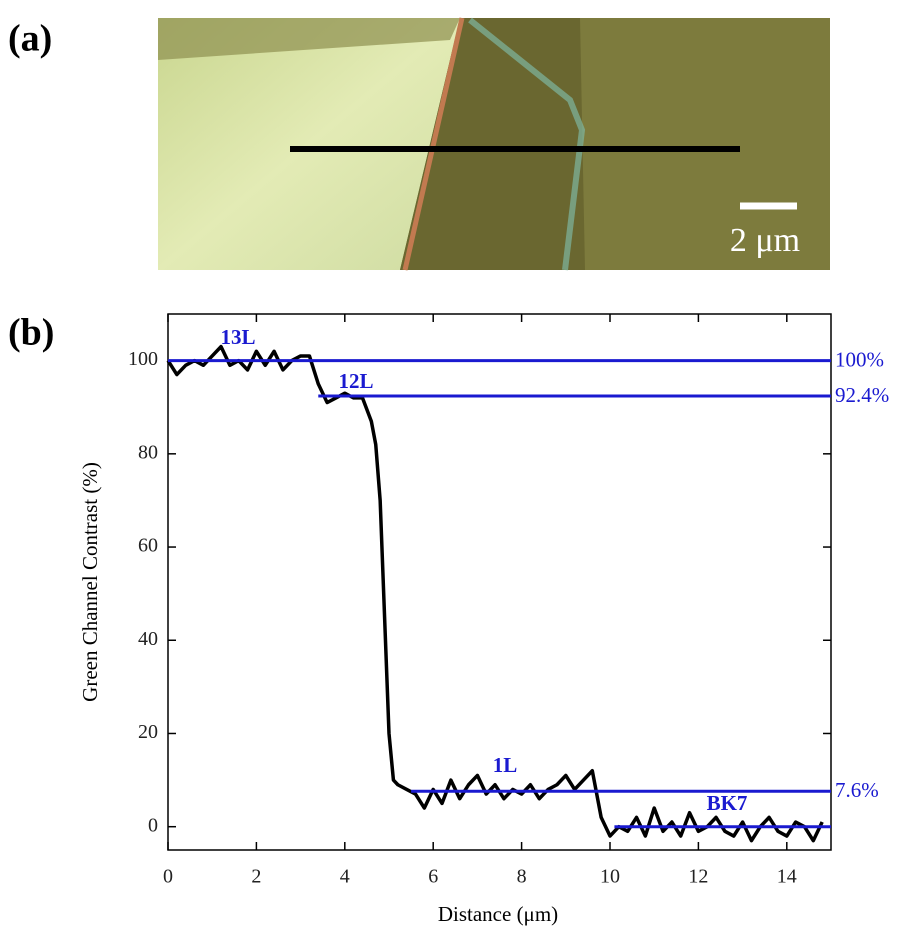 The height and width of the screenshot is (945, 909). Describe the element at coordinates (148, 452) in the screenshot. I see `y-tick-label: 80` at that location.